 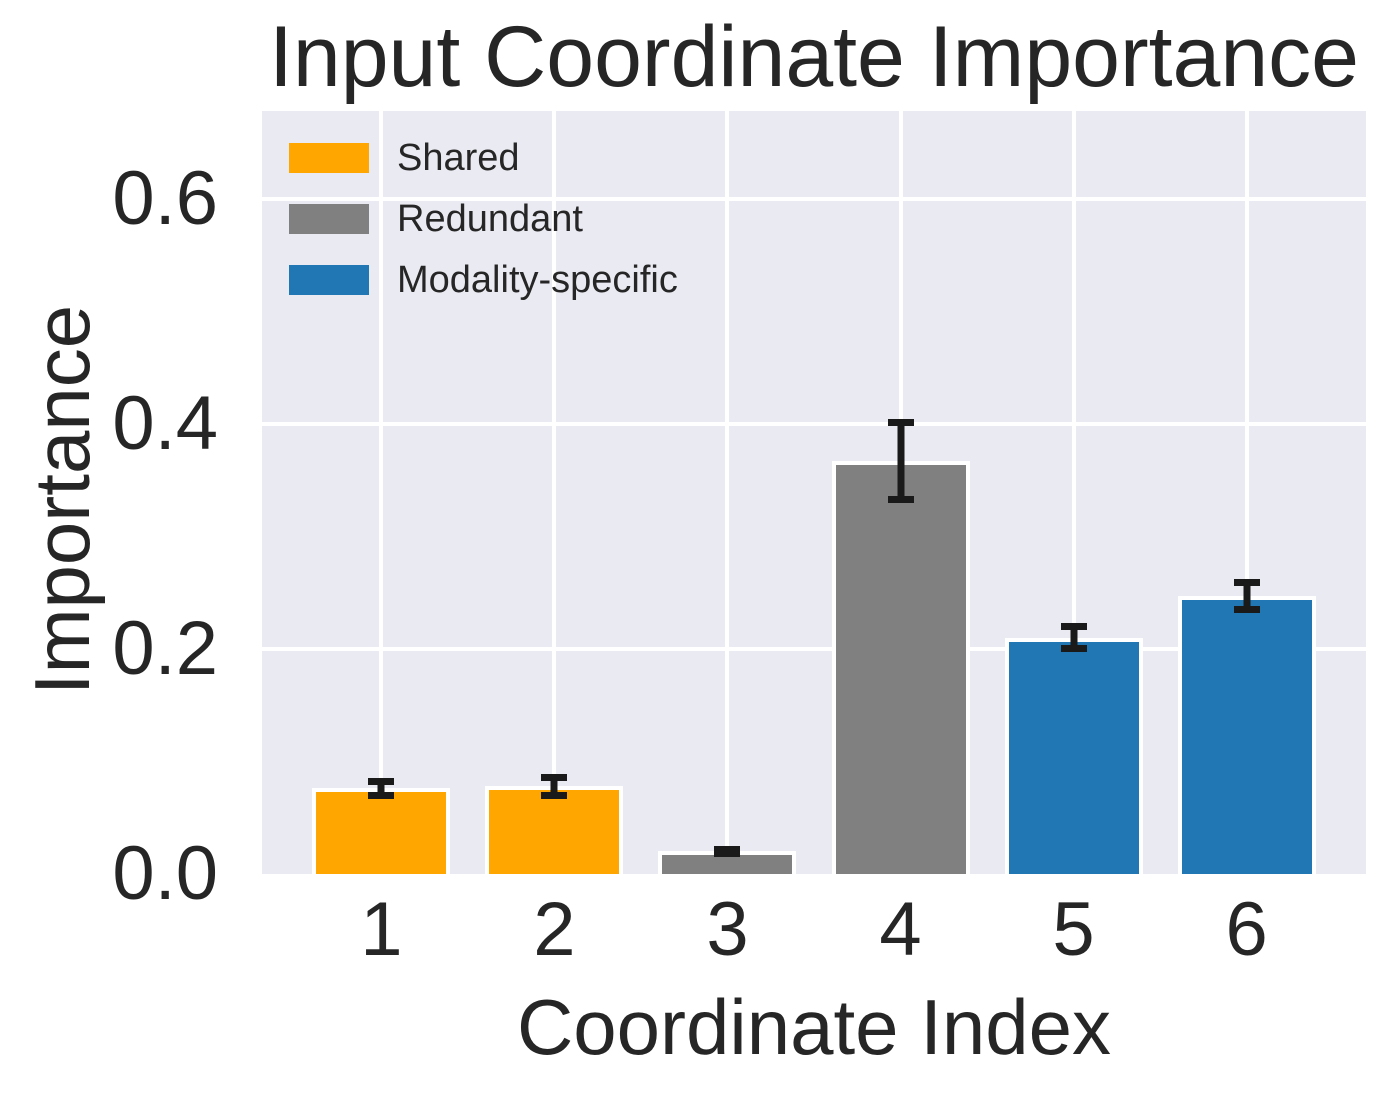 I want to click on legend-swatch-redundant, so click(x=329, y=219).